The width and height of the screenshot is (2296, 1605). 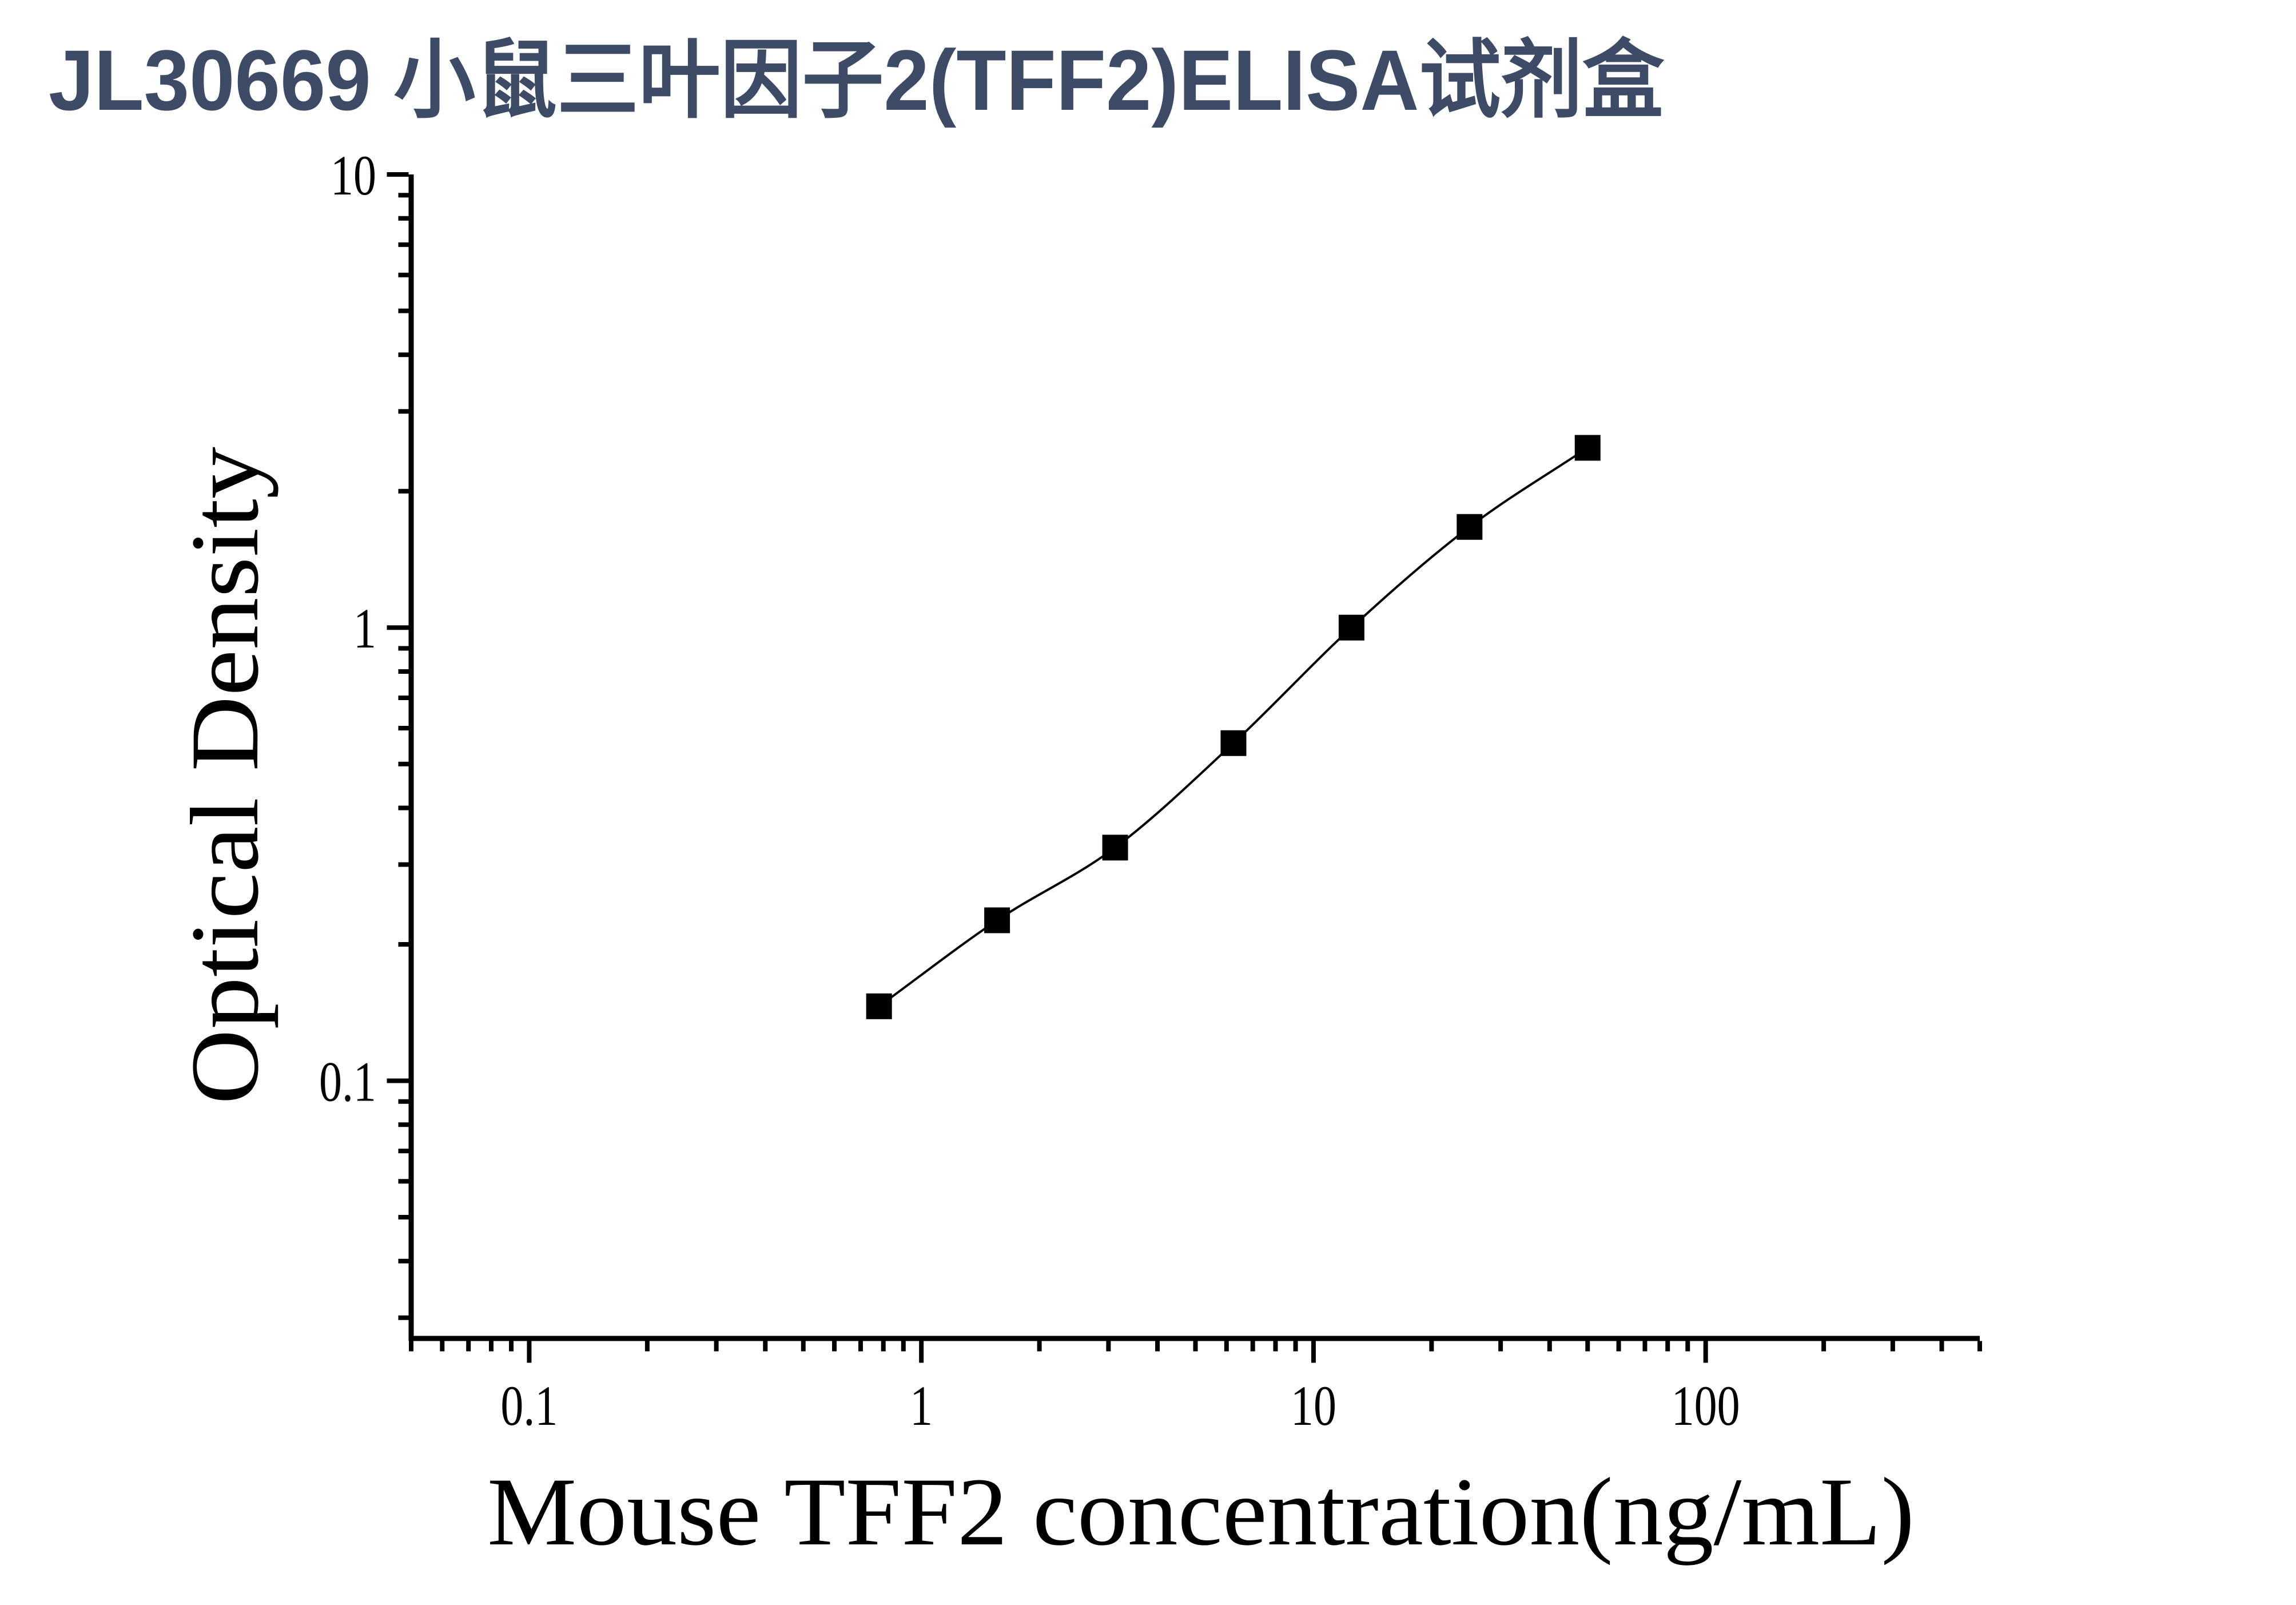 I want to click on y-axis-tick-label: 10, so click(x=354, y=176).